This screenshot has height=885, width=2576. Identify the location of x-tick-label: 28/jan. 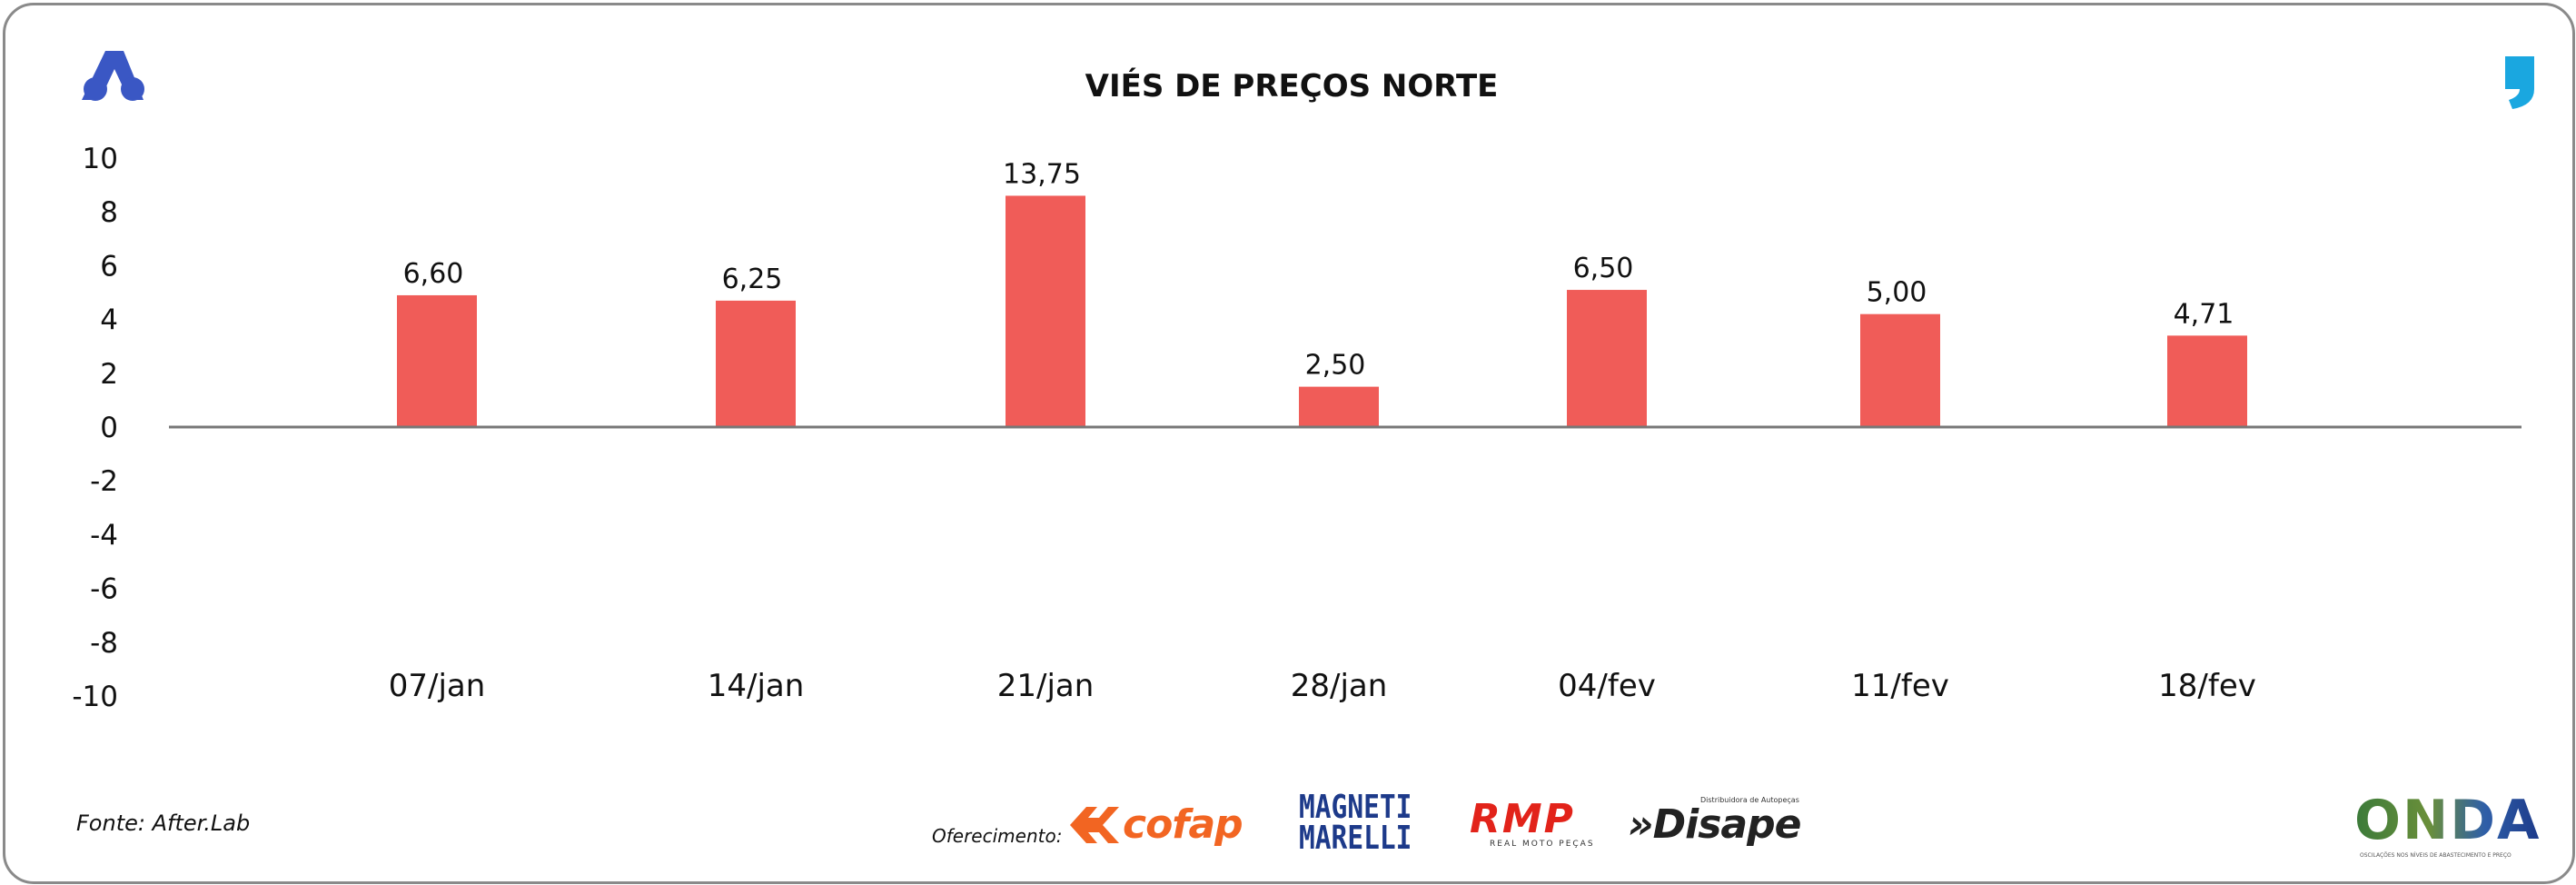
(1339, 686).